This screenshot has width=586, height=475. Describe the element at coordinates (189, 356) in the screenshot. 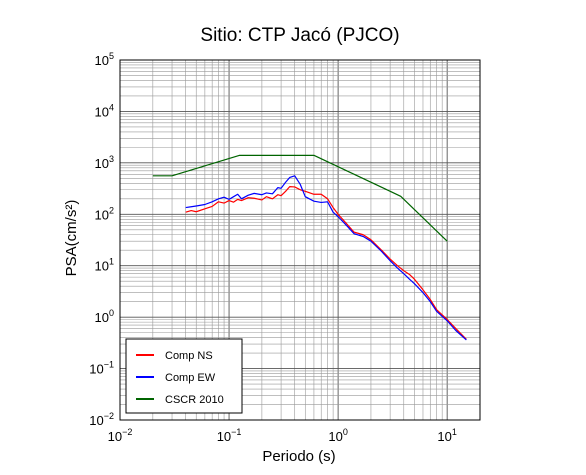

I see `legend-entry: Comp NS` at that location.